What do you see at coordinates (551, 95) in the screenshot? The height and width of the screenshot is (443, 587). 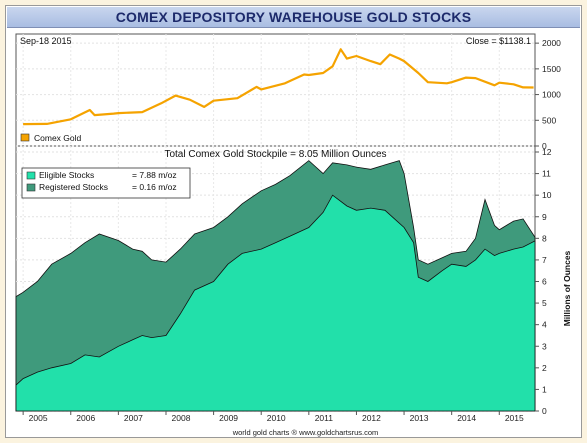 I see `top-ytick-label: 1000` at bounding box center [551, 95].